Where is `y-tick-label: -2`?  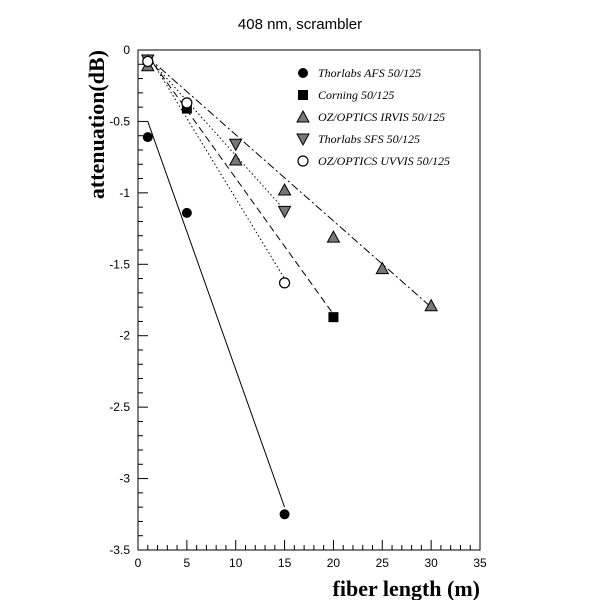 y-tick-label: -2 is located at coordinates (124, 336).